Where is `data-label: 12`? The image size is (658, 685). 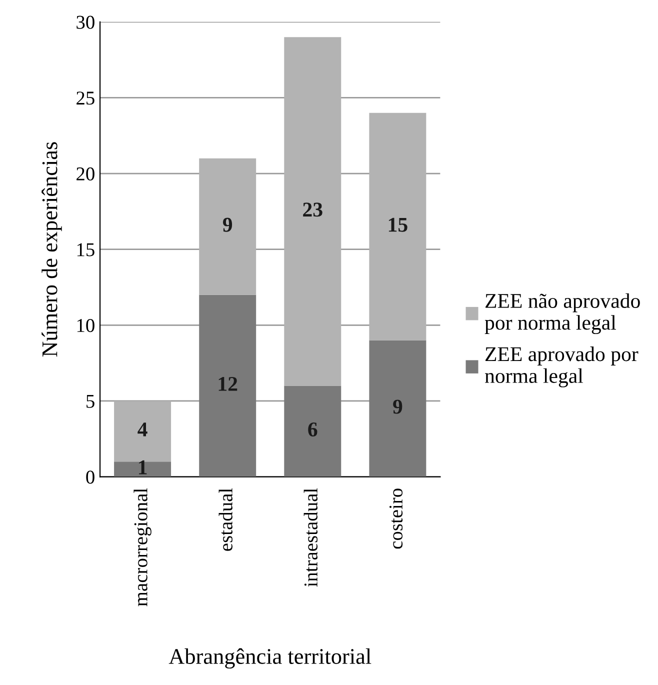 data-label: 12 is located at coordinates (228, 384).